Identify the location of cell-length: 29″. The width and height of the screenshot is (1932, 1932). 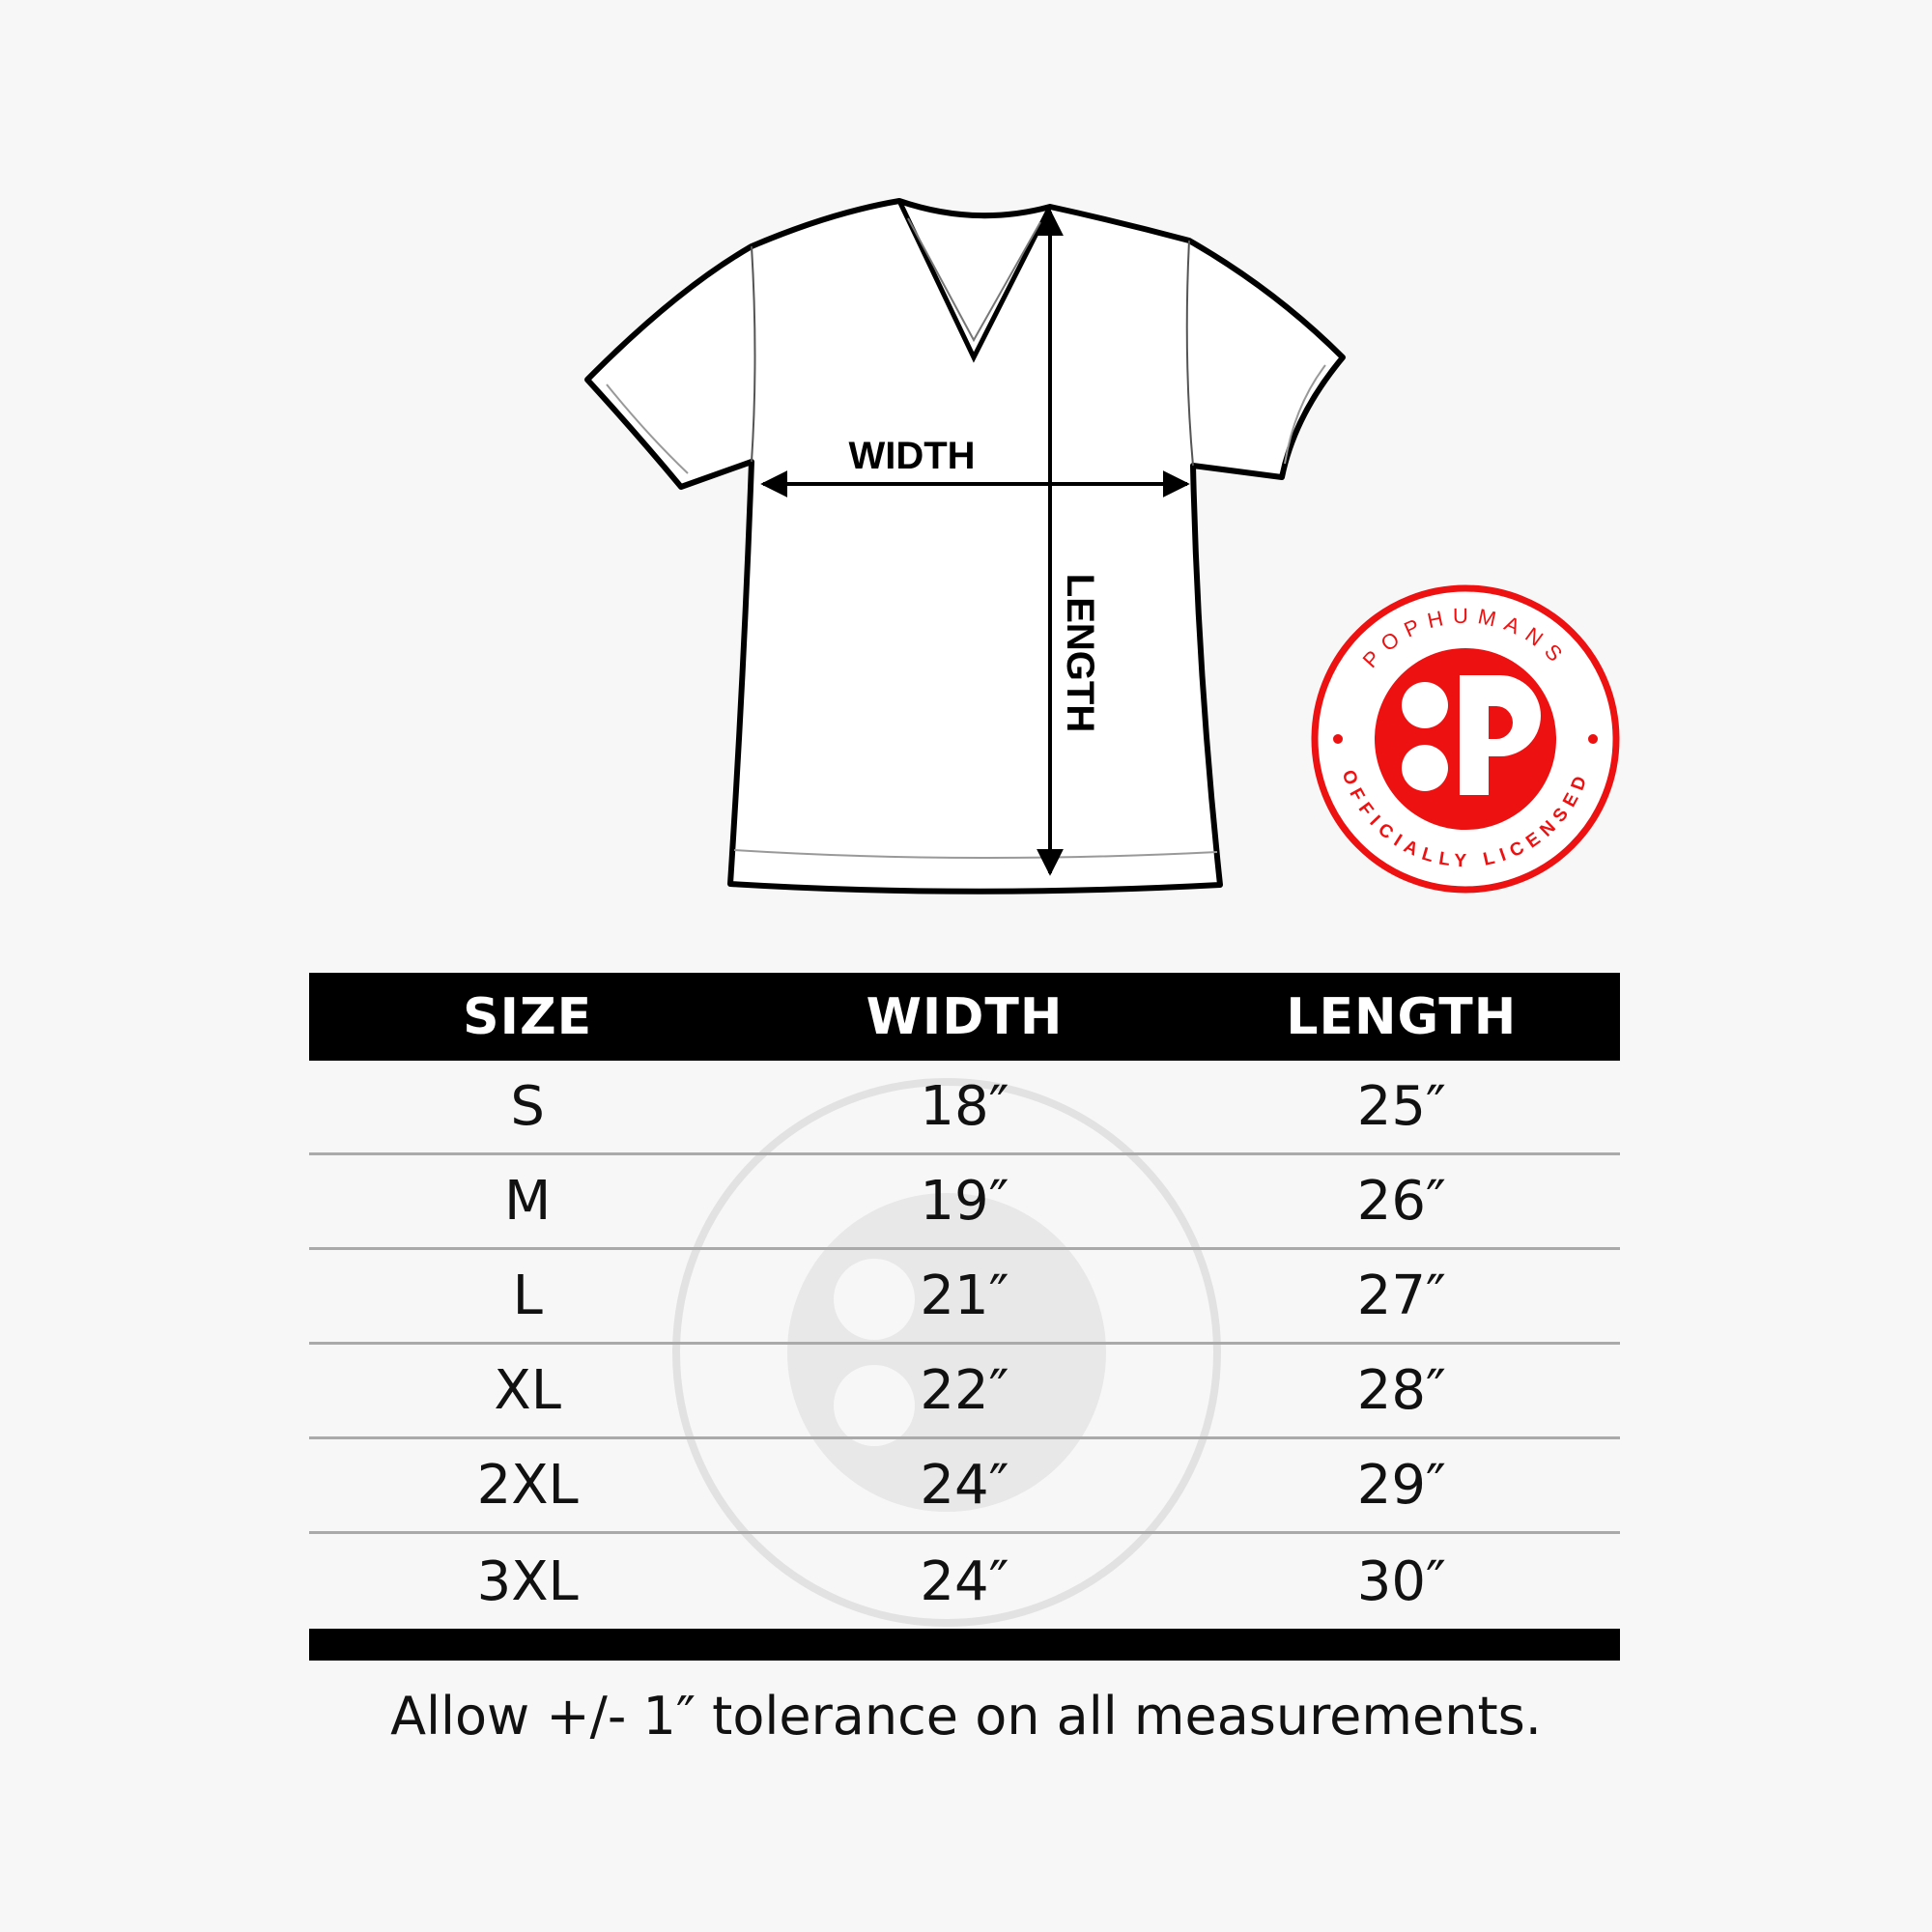
(1401, 1485).